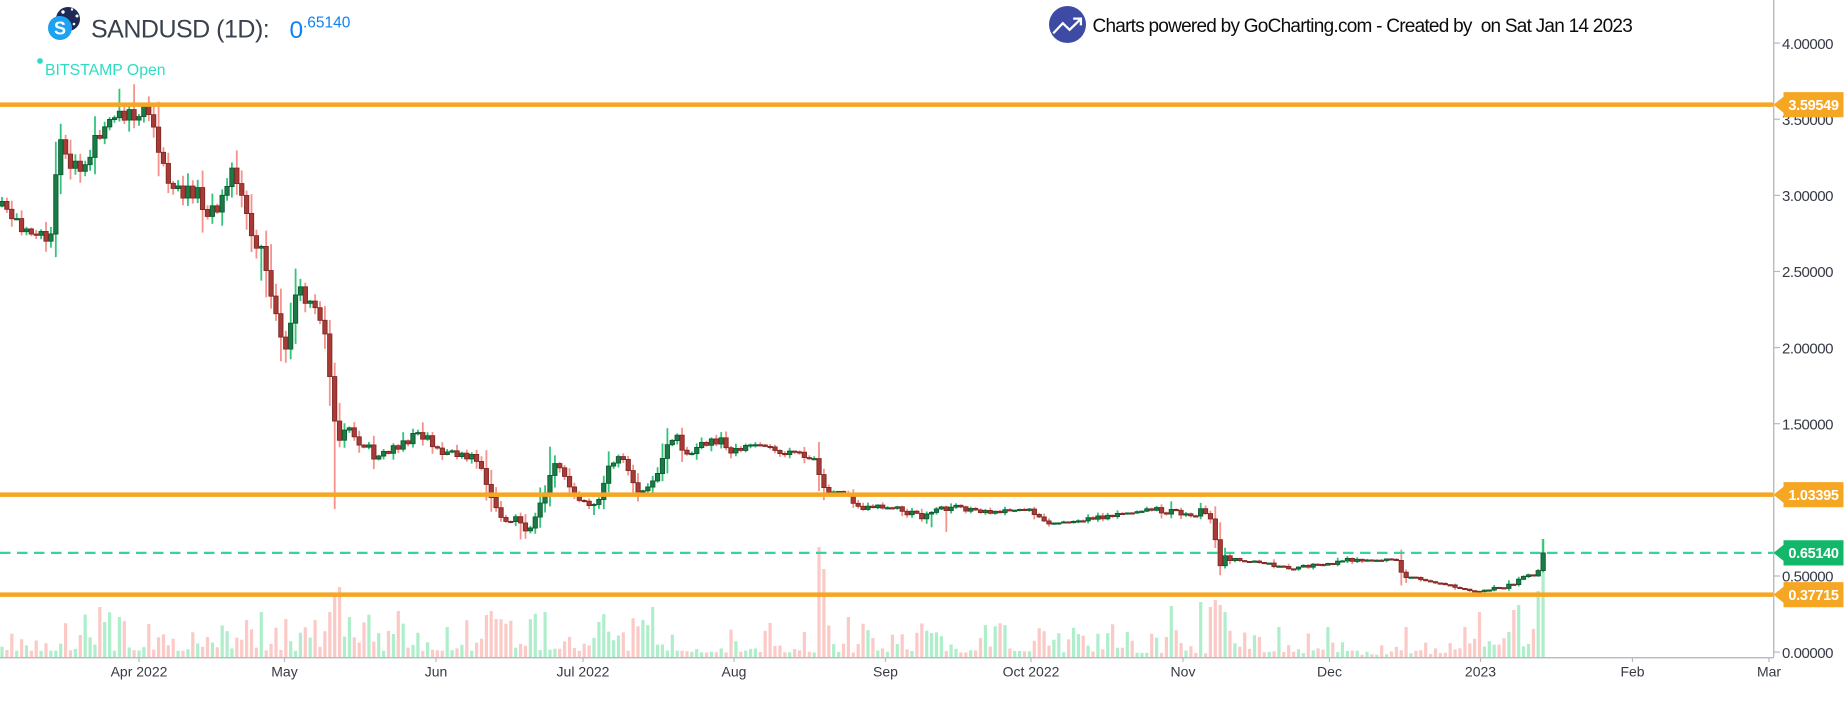 This screenshot has height=703, width=1848. What do you see at coordinates (1807, 196) in the screenshot?
I see `svg-text: 3.00000` at bounding box center [1807, 196].